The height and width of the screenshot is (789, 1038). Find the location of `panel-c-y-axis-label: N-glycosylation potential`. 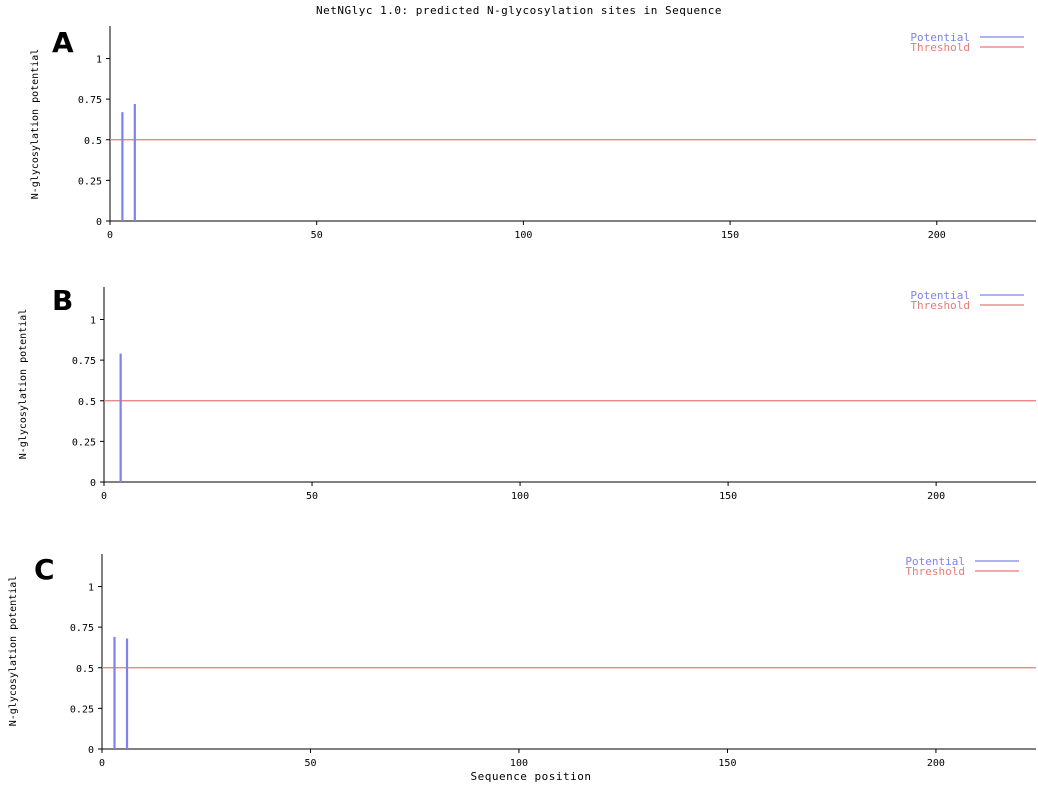

panel-c-y-axis-label: N-glycosylation potential is located at coordinates (13, 651).